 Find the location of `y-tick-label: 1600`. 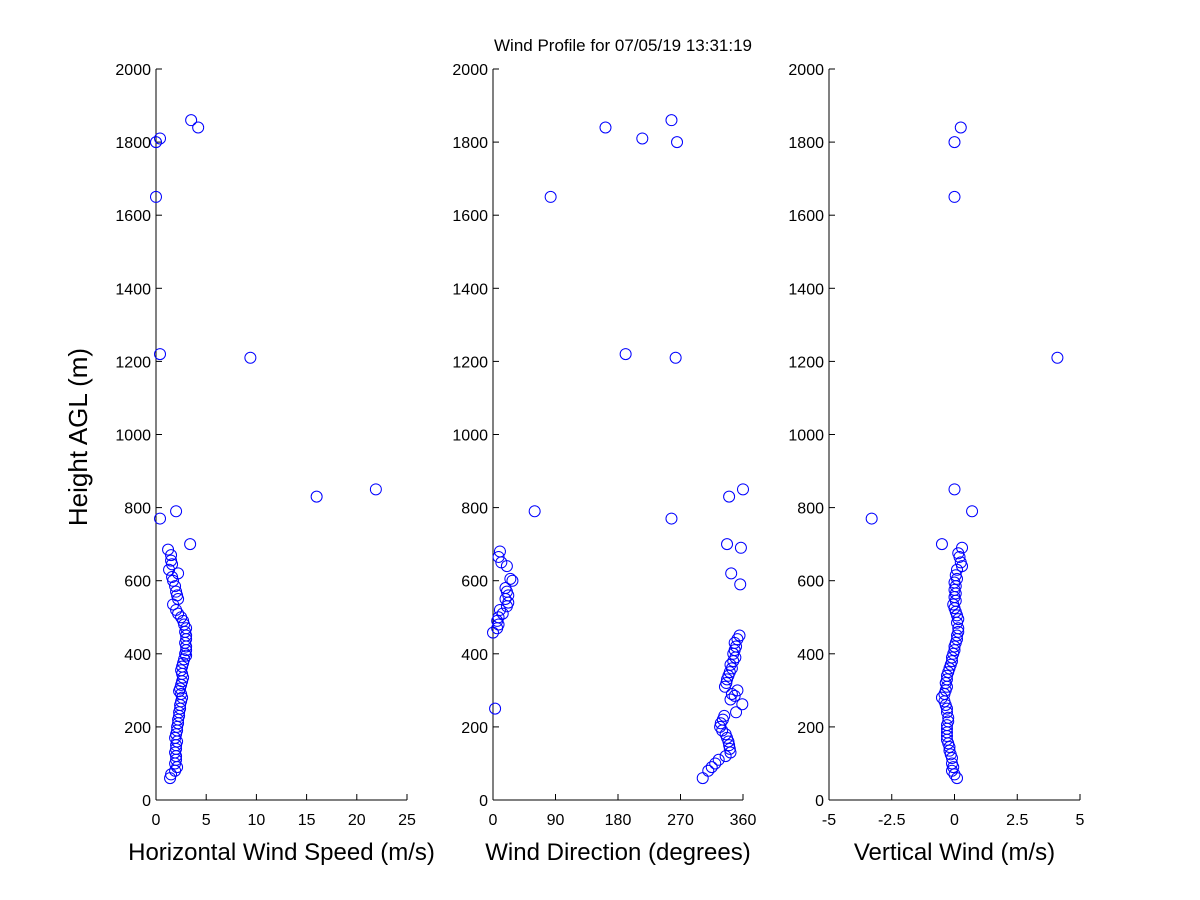

y-tick-label: 1600 is located at coordinates (133, 216).